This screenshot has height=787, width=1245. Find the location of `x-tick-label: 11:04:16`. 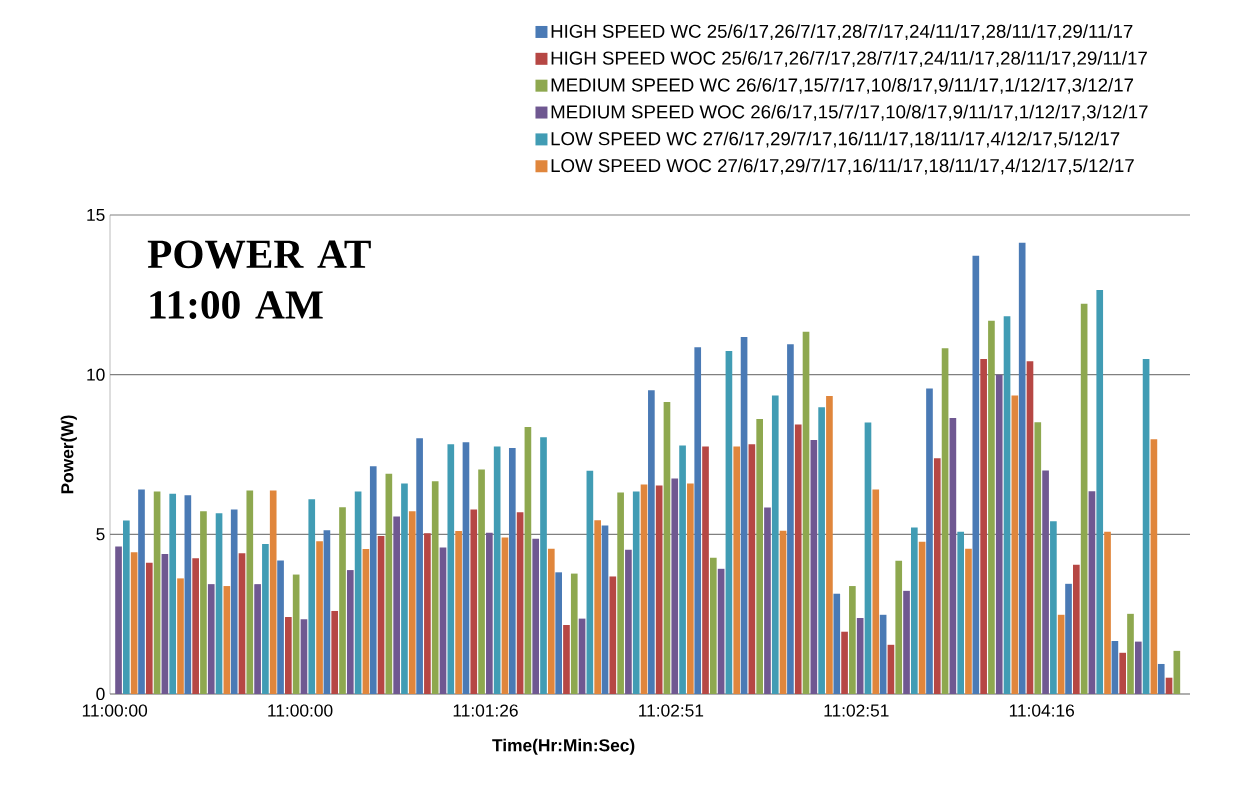

x-tick-label: 11:04:16 is located at coordinates (1042, 710).